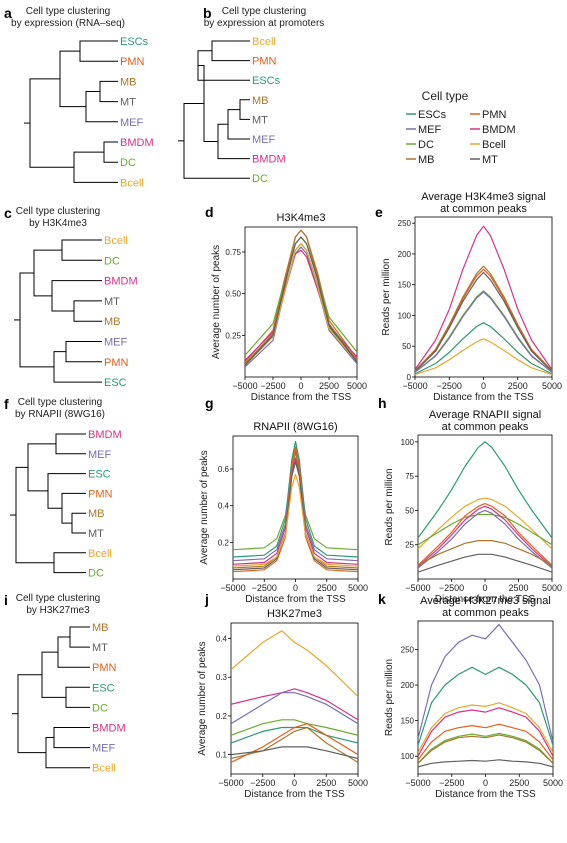 The image size is (567, 843). What do you see at coordinates (294, 614) in the screenshot?
I see `chart-title: H3K27me3` at bounding box center [294, 614].